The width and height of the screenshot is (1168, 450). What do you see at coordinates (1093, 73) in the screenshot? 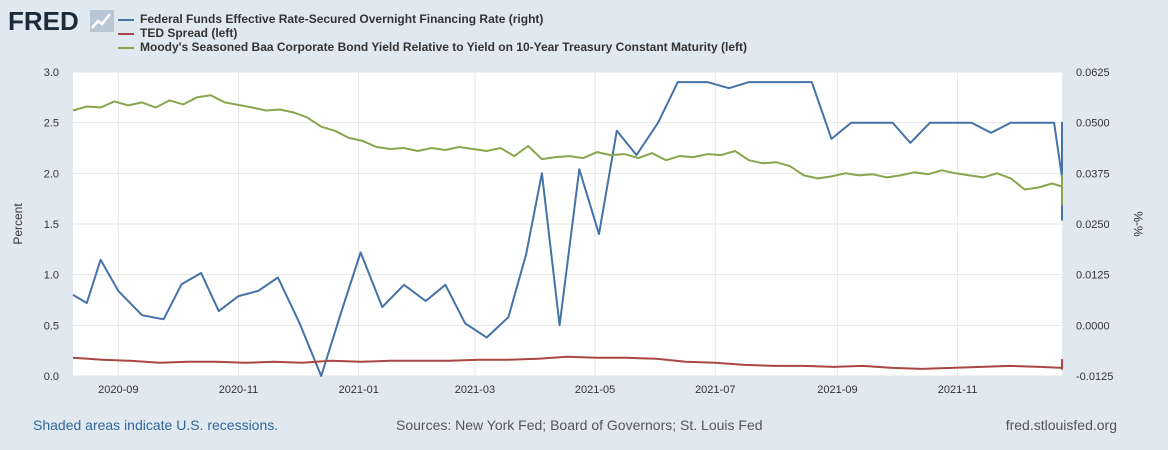
I see `right-tick-label: 0.0625` at bounding box center [1093, 73].